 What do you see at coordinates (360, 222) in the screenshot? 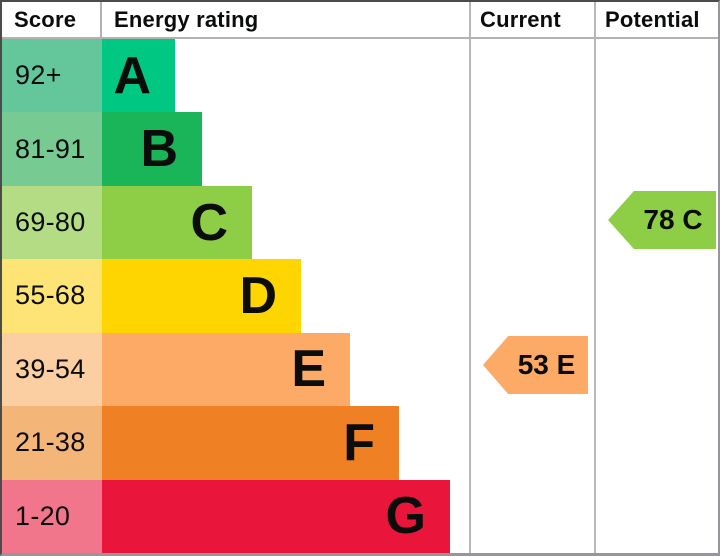
I see `band-row-c: 69-80 C` at bounding box center [360, 222].